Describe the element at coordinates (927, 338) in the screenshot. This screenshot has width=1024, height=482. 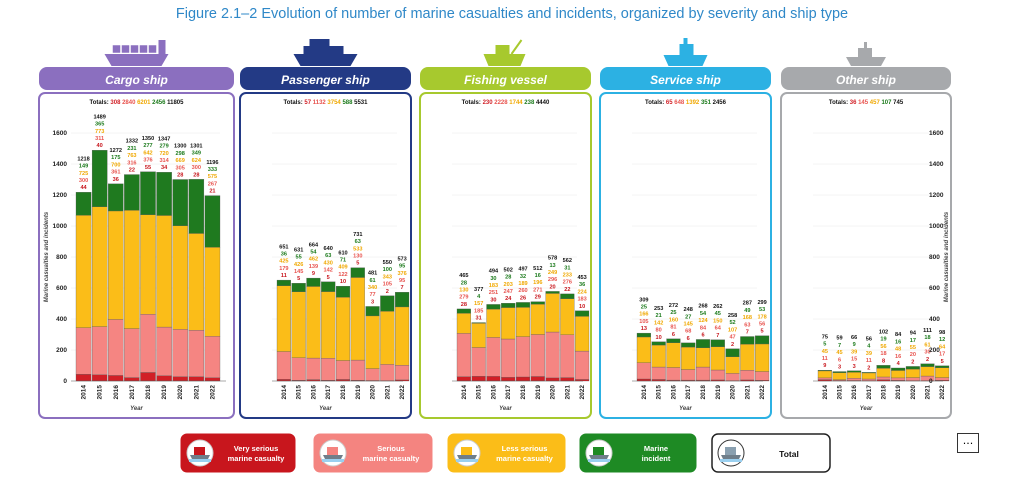
I see `data-label: 18` at that location.